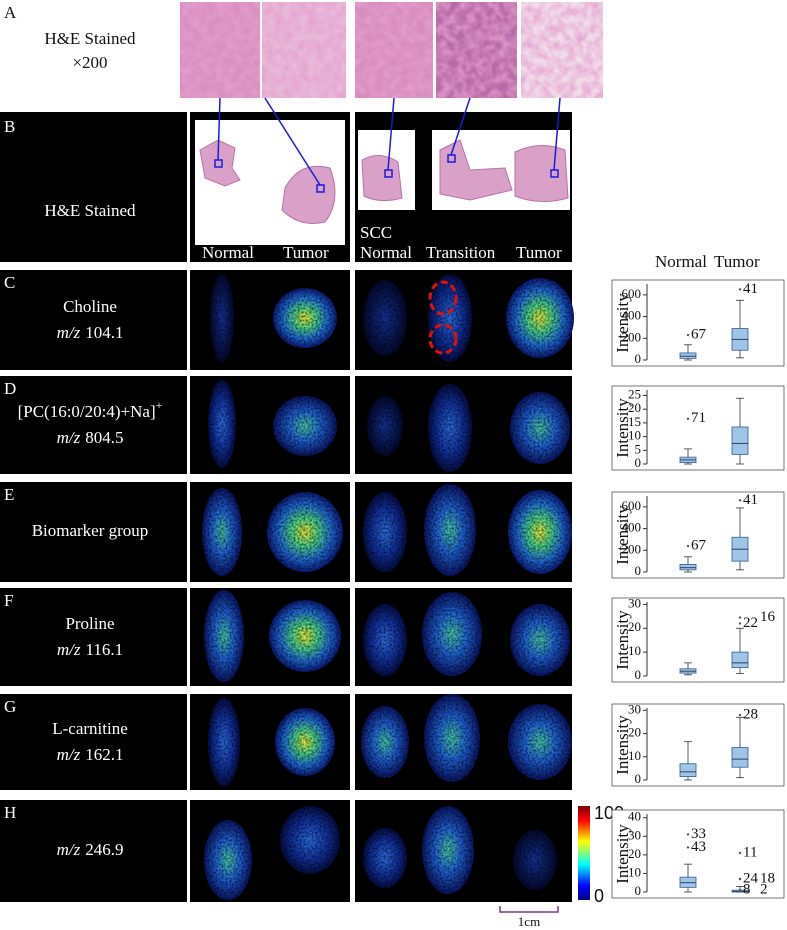 Image resolution: width=787 pixels, height=930 pixels. Describe the element at coordinates (90, 437) in the screenshot. I see `mz-label: m/z 804.5` at that location.